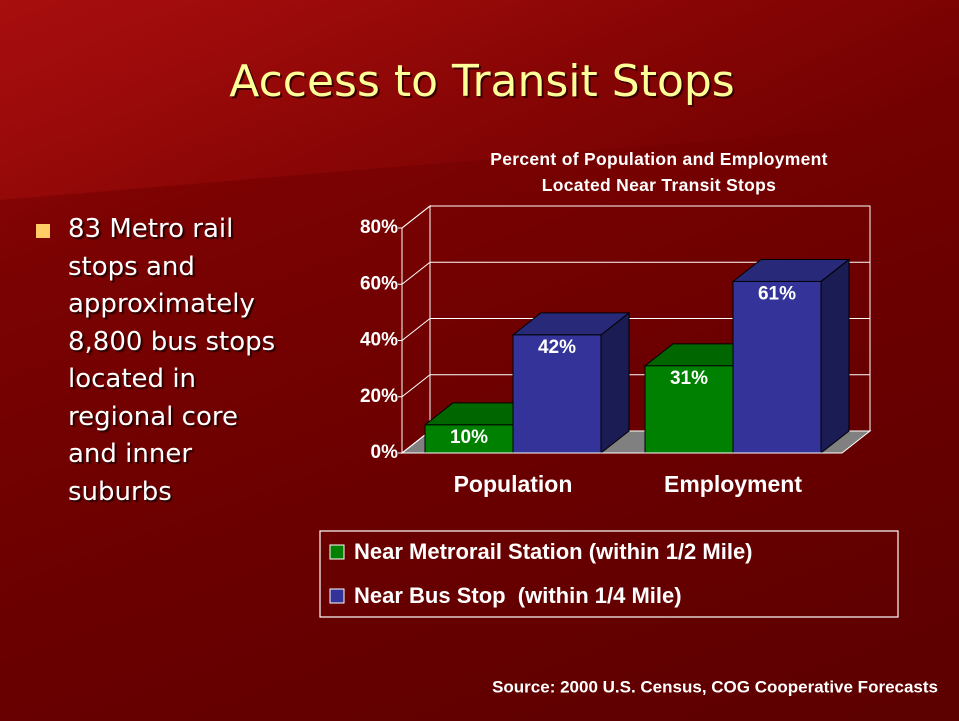  I want to click on y-tick-label: 0%, so click(385, 452).